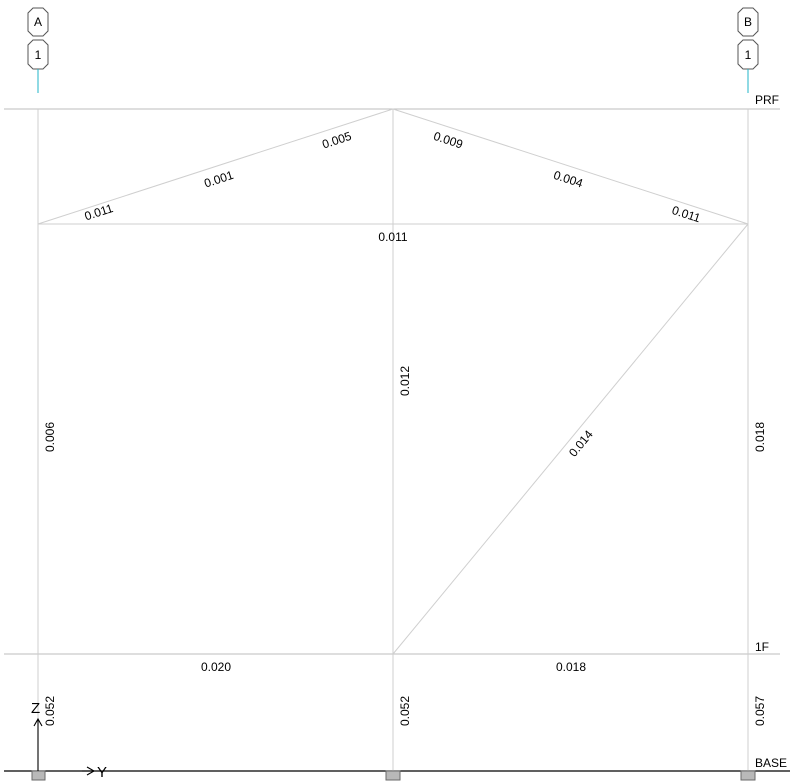 This screenshot has width=796, height=782. I want to click on ratio-column-left-lower: 0.052, so click(50, 711).